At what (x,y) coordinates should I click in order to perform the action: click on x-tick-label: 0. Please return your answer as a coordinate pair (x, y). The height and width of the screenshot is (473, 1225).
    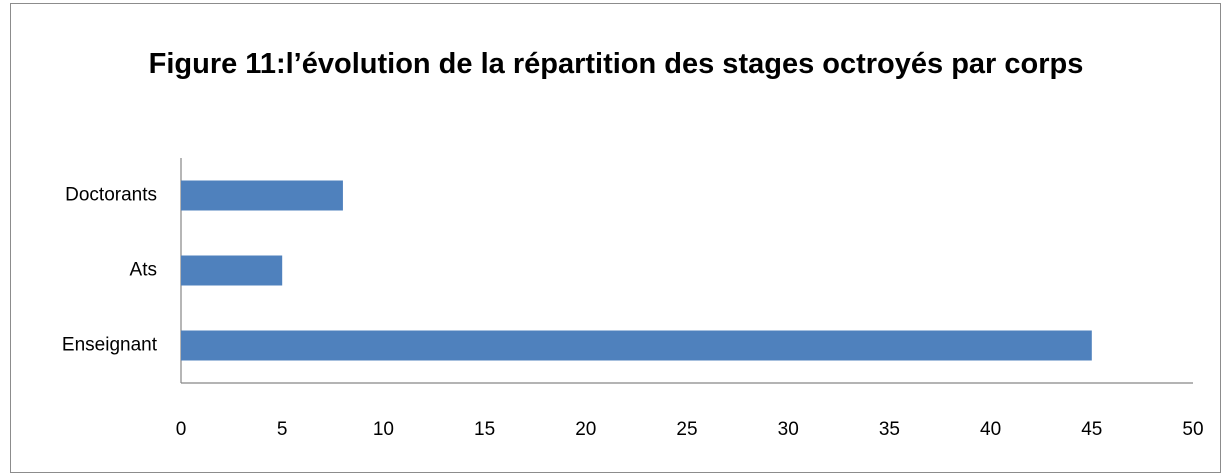
    Looking at the image, I should click on (181, 429).